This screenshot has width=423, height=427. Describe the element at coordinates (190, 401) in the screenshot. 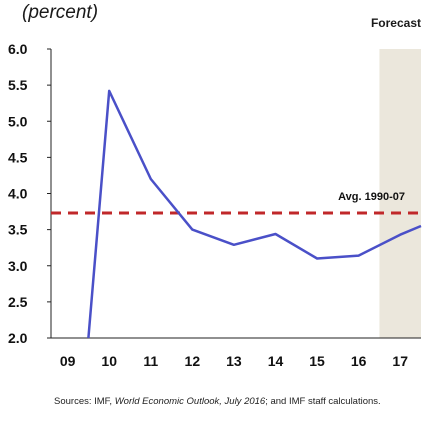

I see `source-title: World Economic Outlook, July 2016` at that location.